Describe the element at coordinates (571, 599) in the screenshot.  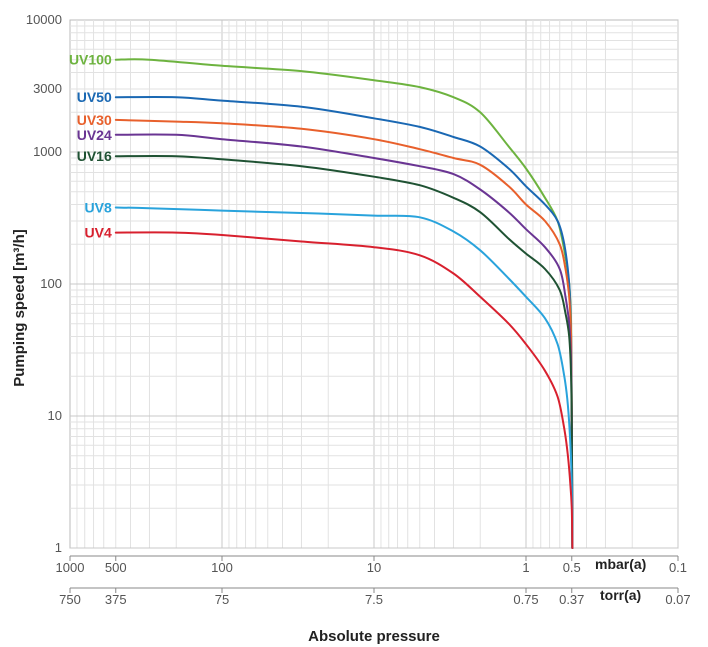
I see `x-tick-label-torr: 0.37` at that location.